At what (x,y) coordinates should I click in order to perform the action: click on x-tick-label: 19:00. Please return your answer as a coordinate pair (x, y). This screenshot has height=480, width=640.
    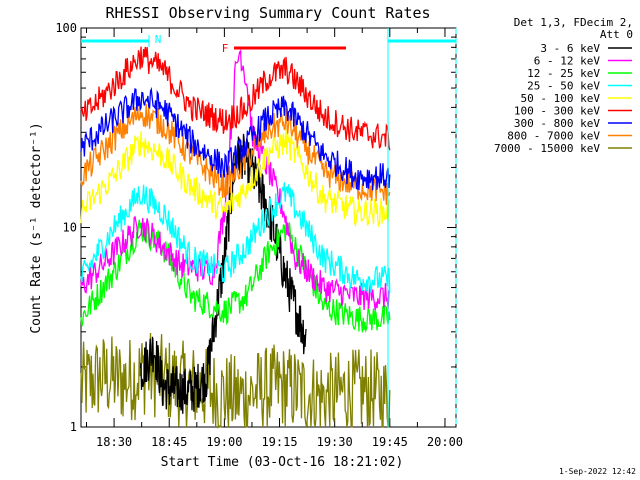
    Looking at the image, I should click on (224, 442).